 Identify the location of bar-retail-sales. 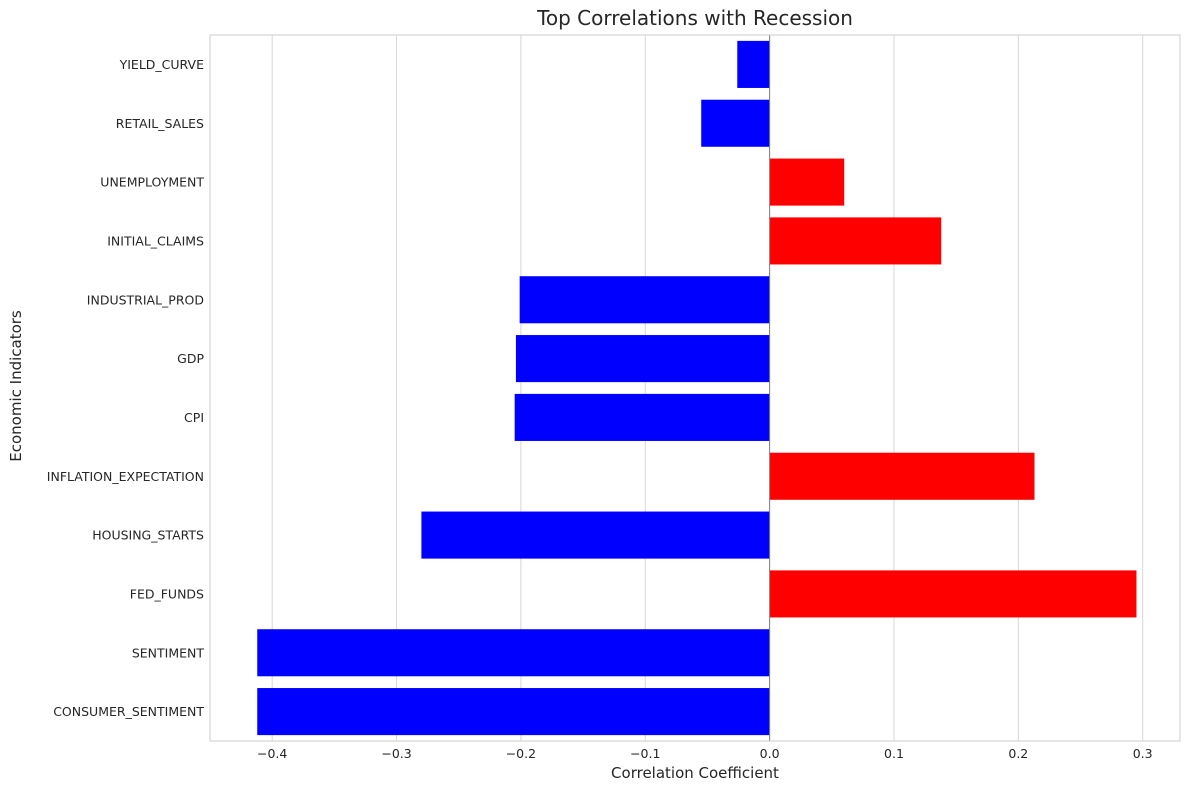
(735, 123).